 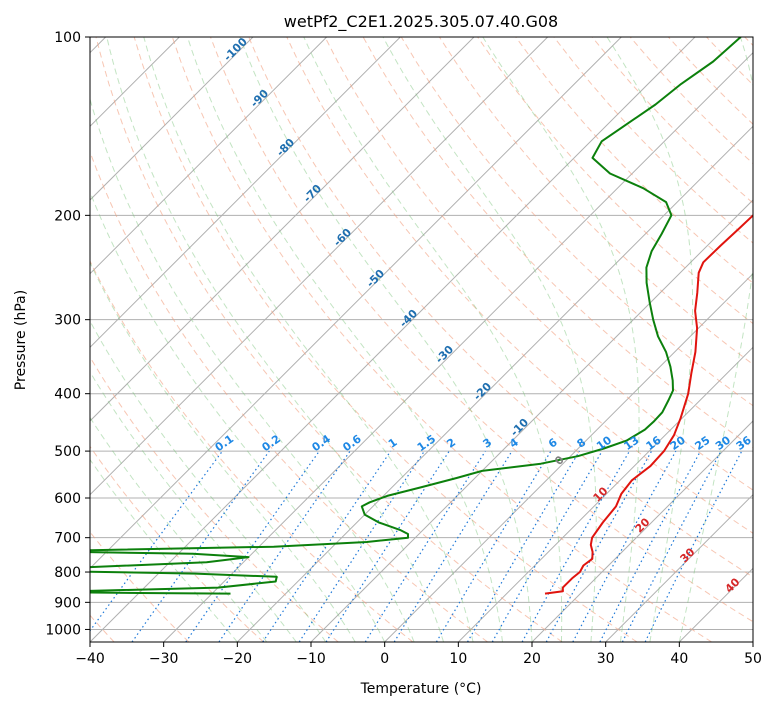 I want to click on y-tick-label: 800, so click(x=67, y=573).